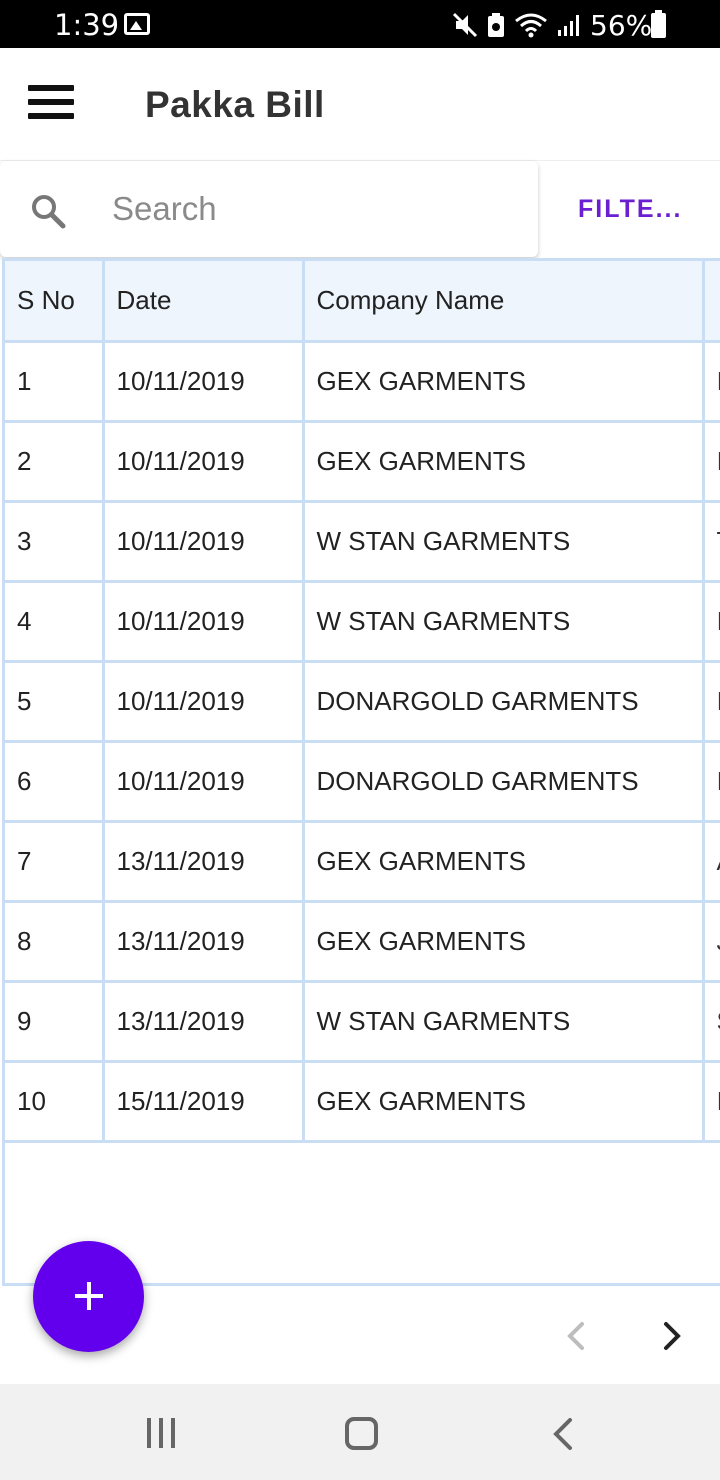 The width and height of the screenshot is (720, 1480). I want to click on search-input, so click(312, 209).